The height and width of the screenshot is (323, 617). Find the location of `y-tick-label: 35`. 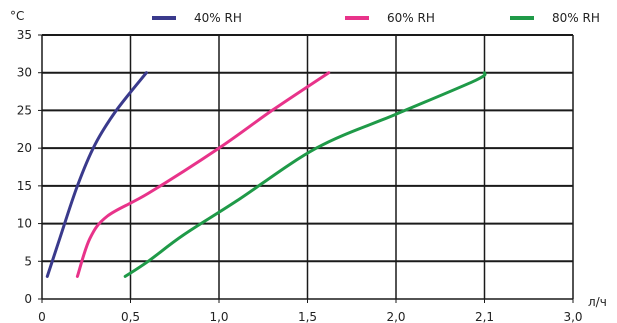

y-tick-label: 35 is located at coordinates (24, 35).